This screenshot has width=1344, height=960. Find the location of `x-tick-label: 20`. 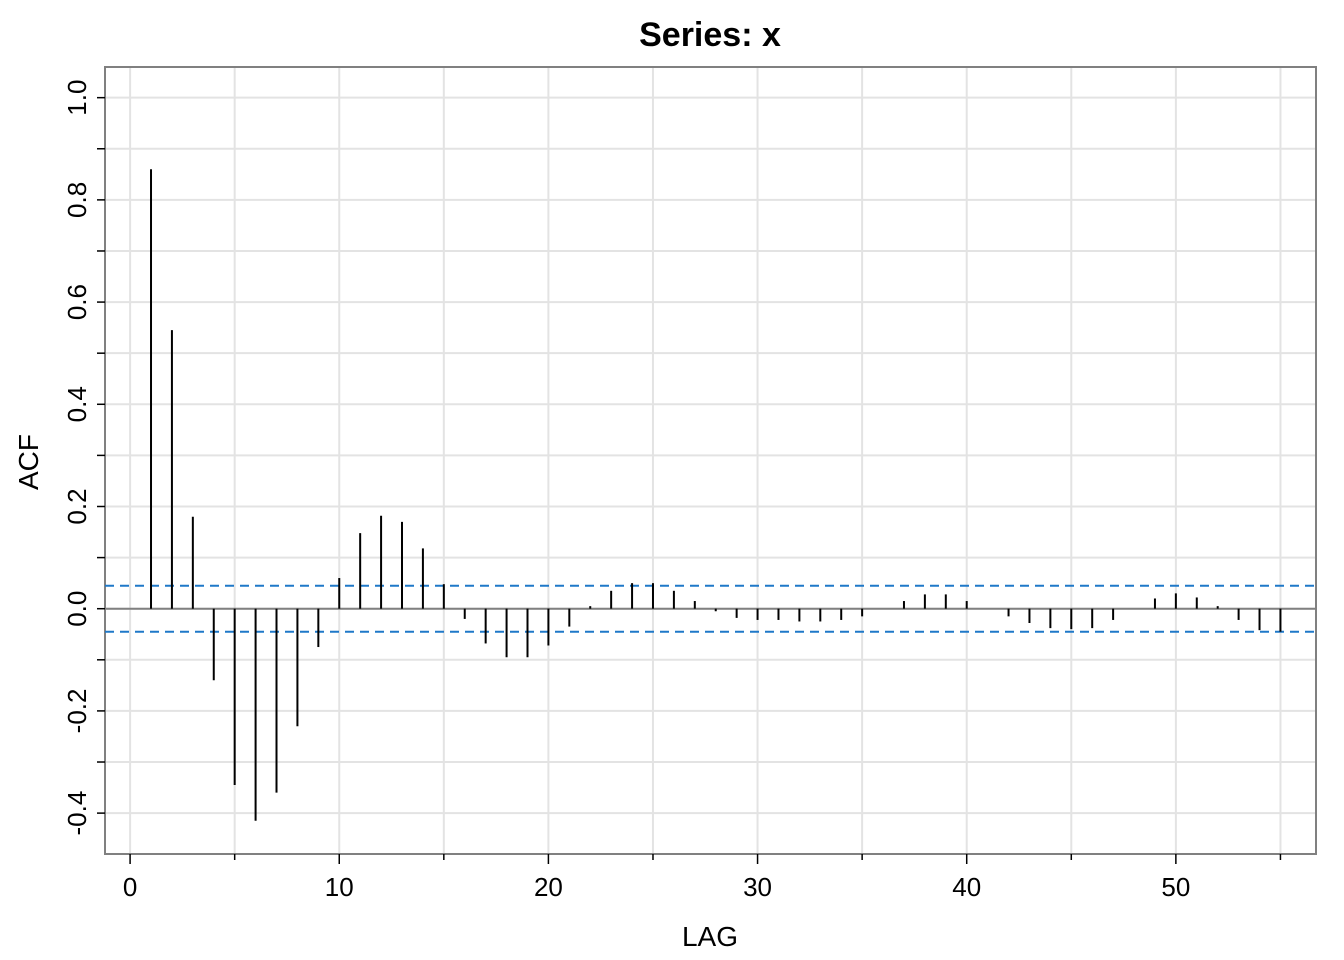

x-tick-label: 20 is located at coordinates (548, 887).